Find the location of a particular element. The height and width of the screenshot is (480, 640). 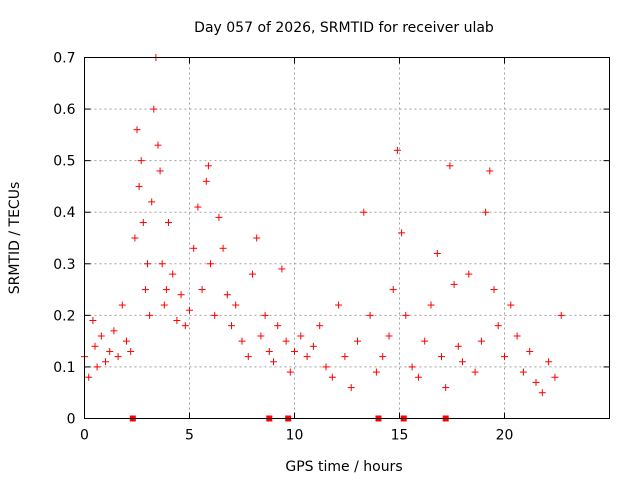

y-tick-label: 0.2 is located at coordinates (64, 316).